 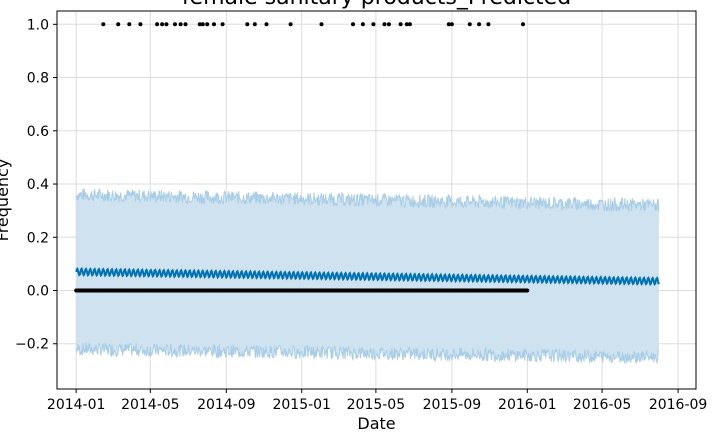 I want to click on x-tick-label: 2016-05, so click(x=602, y=405).